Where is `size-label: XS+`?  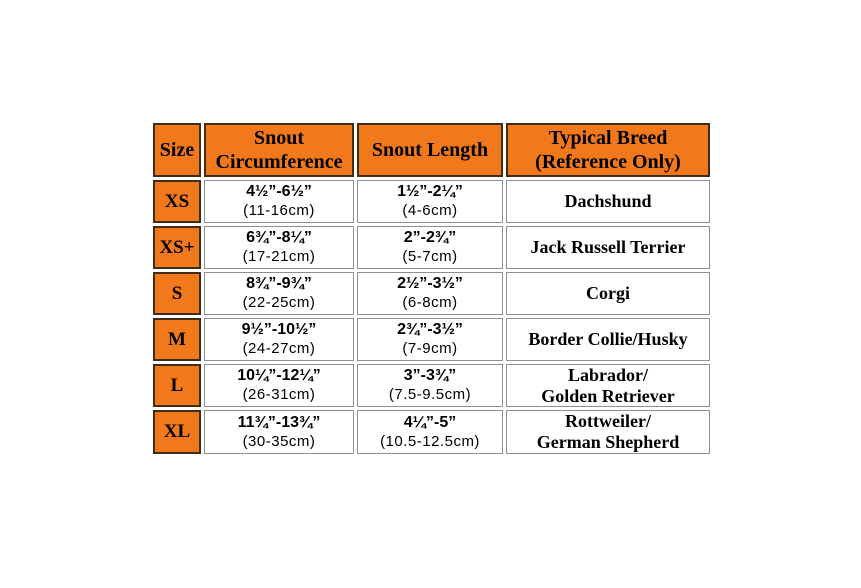 size-label: XS+ is located at coordinates (177, 247).